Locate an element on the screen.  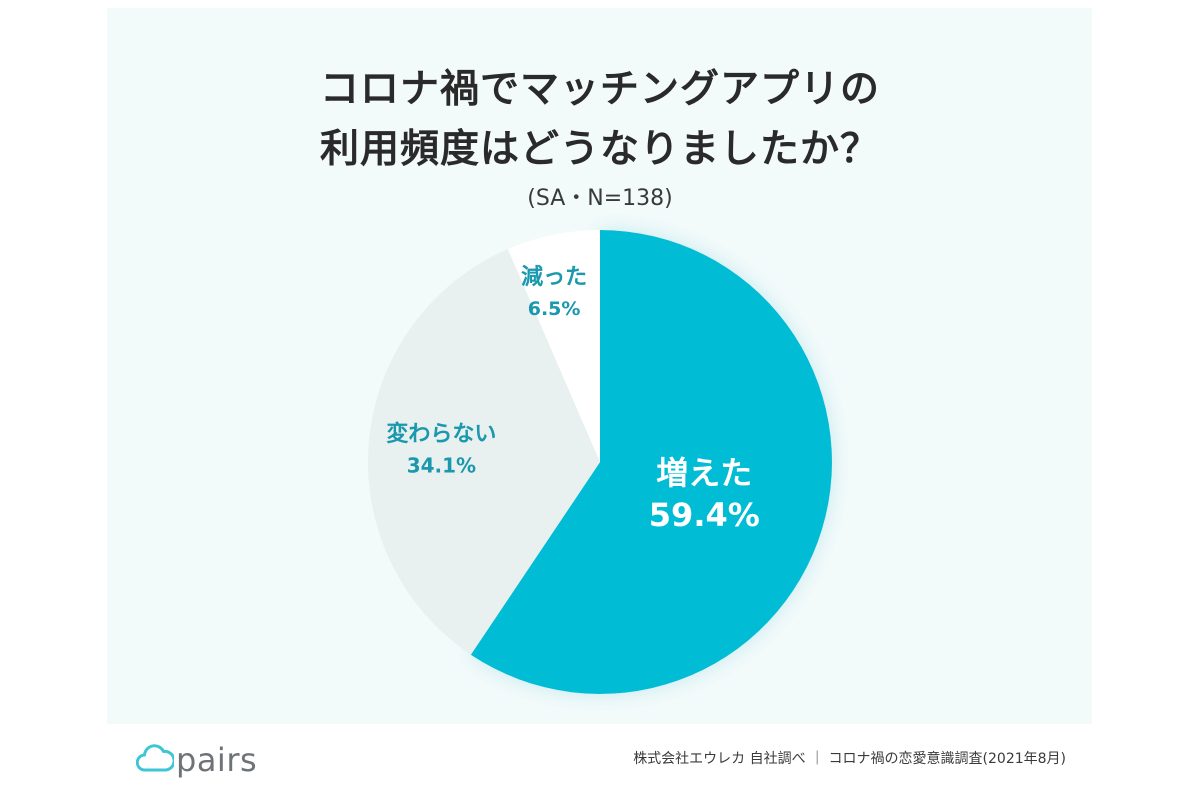
chart-title-line2: 利用頻度はどうなりましたか？ is located at coordinates (599, 149).